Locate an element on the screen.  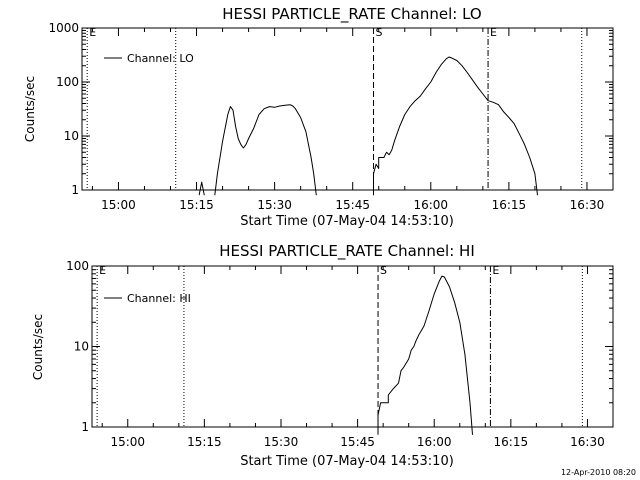
lo-x-tick-label-5: 16:15 is located at coordinates (509, 205).